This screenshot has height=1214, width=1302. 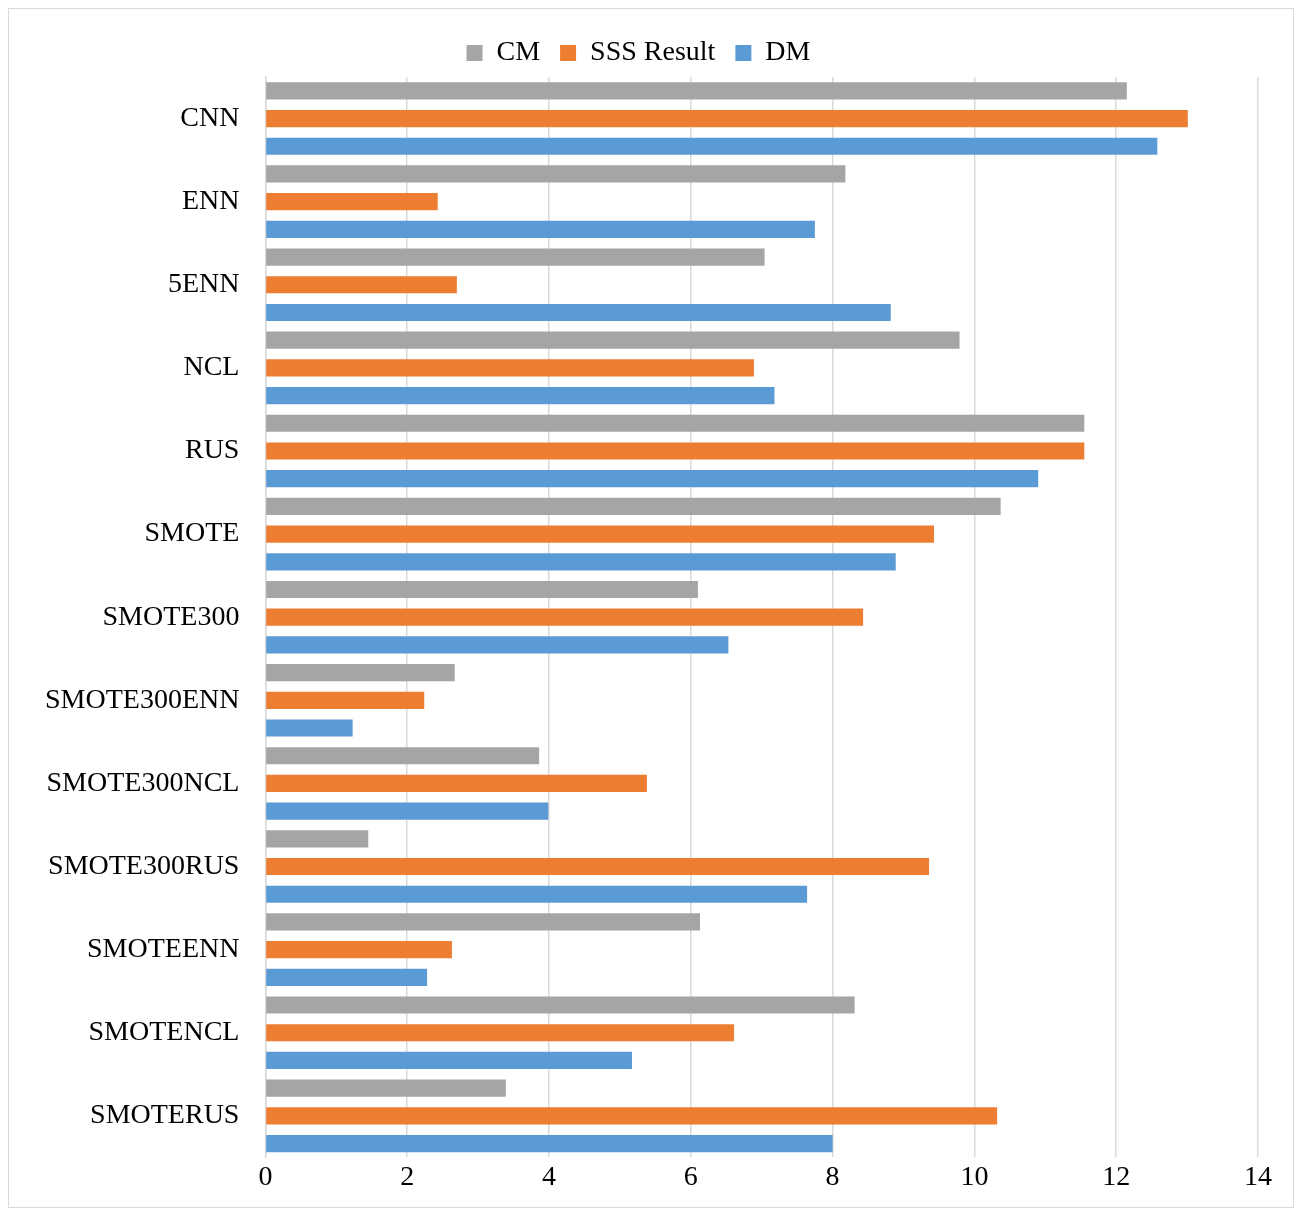 I want to click on y-tick-label: SMOTERUS, so click(x=165, y=1114).